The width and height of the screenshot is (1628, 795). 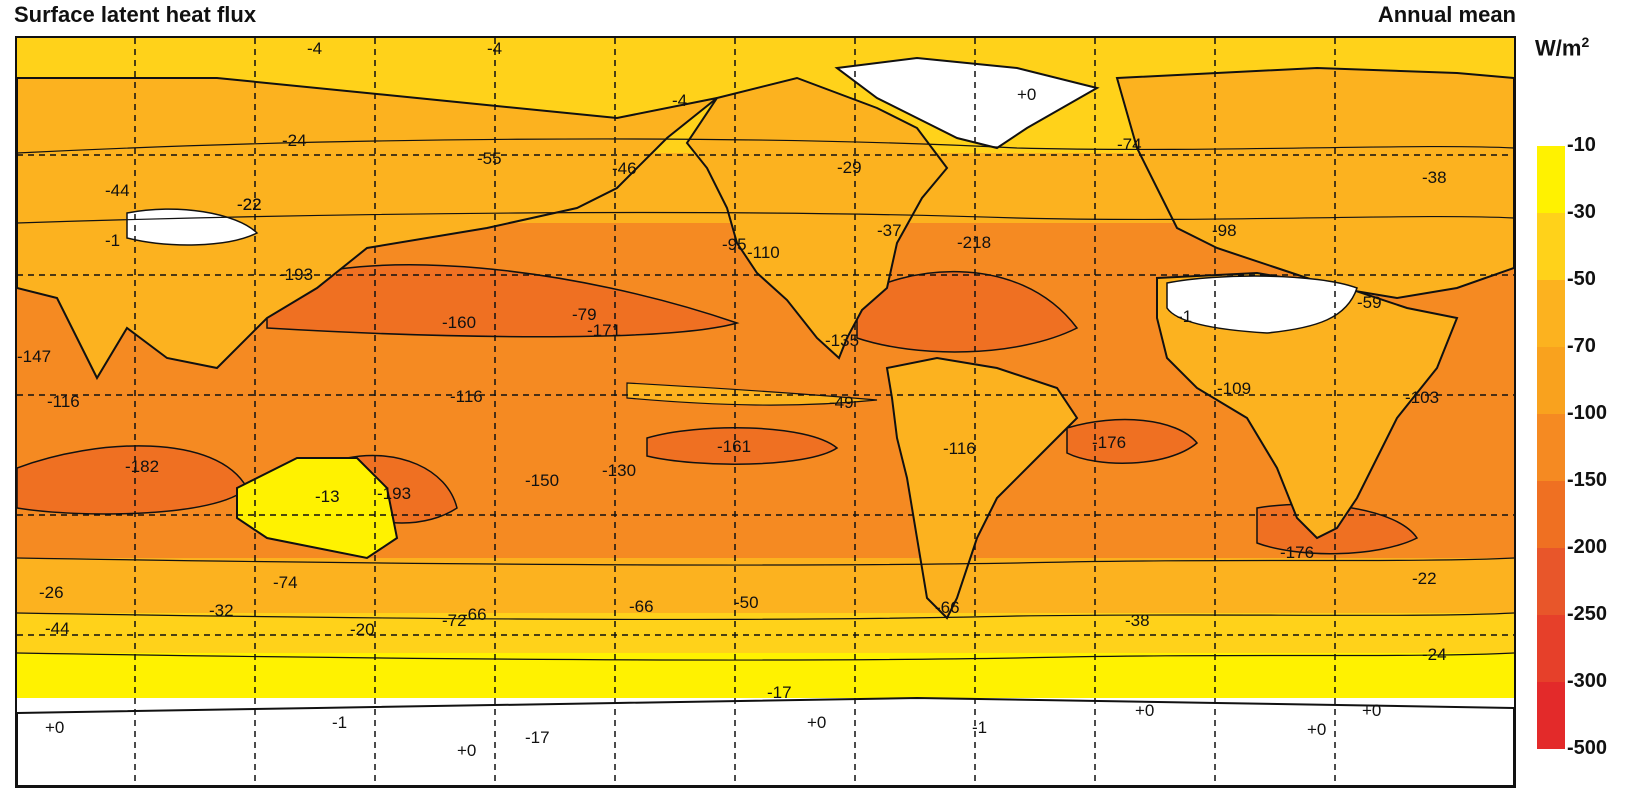 I want to click on contour-value-label: -147, so click(x=34, y=356).